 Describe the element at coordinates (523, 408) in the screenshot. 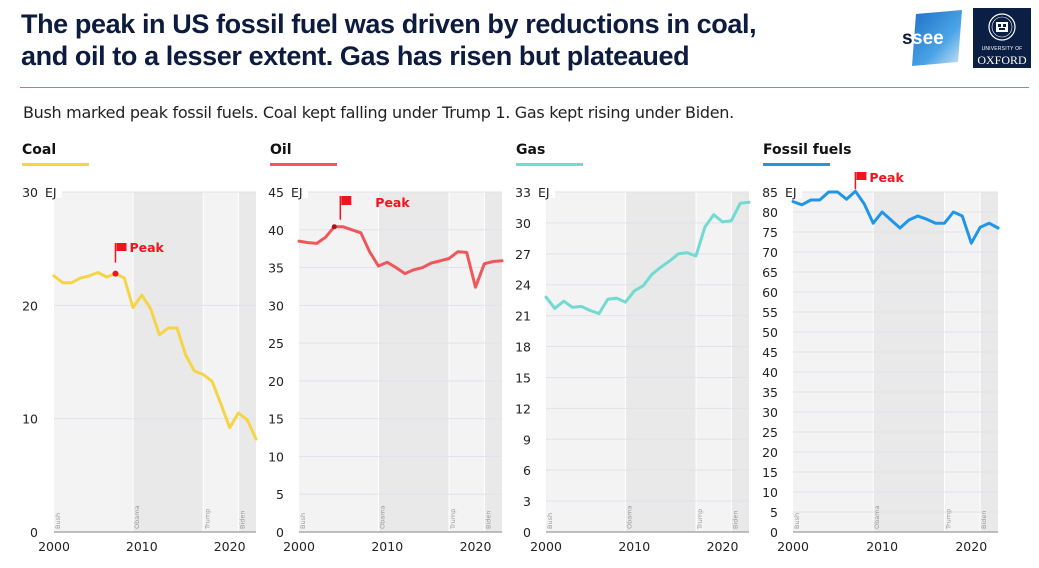

I see `y-tick-label: 12` at that location.